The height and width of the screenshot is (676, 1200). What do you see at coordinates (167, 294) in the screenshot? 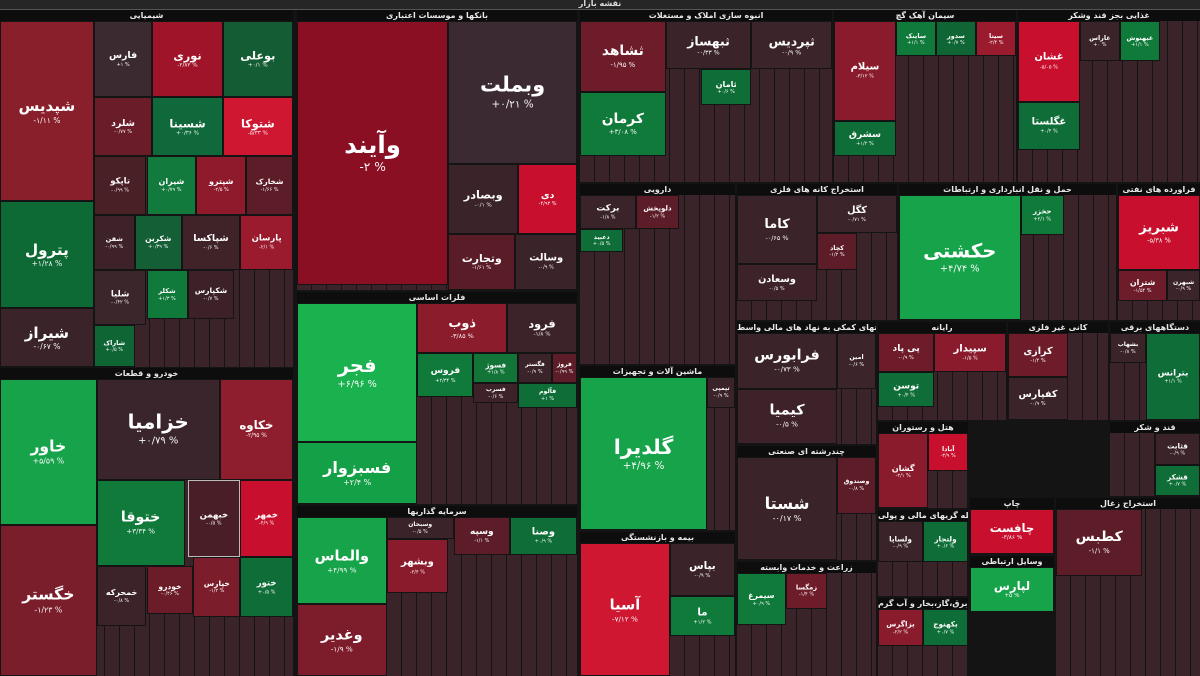
I see `stock-tile: شکلر +۱/۳ %` at bounding box center [167, 294].